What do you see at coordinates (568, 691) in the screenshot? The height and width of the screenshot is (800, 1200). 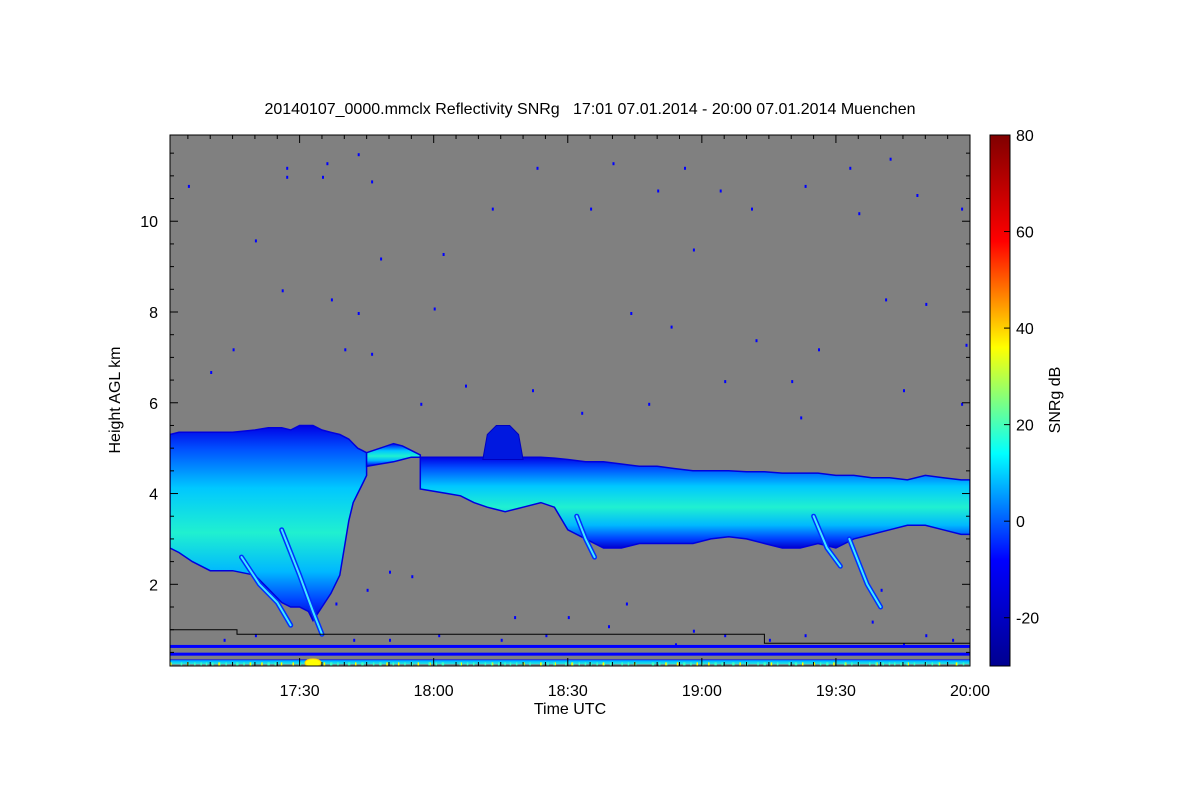 I see `x-tick-label: 18:30` at bounding box center [568, 691].